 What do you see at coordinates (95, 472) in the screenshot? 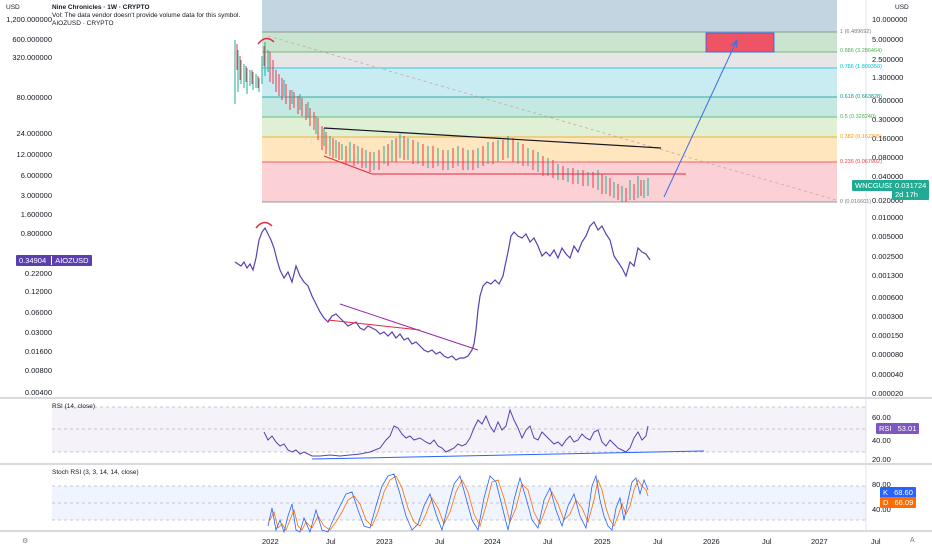
I see `stoch-legend: Stoch RSI (3, 3, 14, 14, close)` at bounding box center [95, 472].